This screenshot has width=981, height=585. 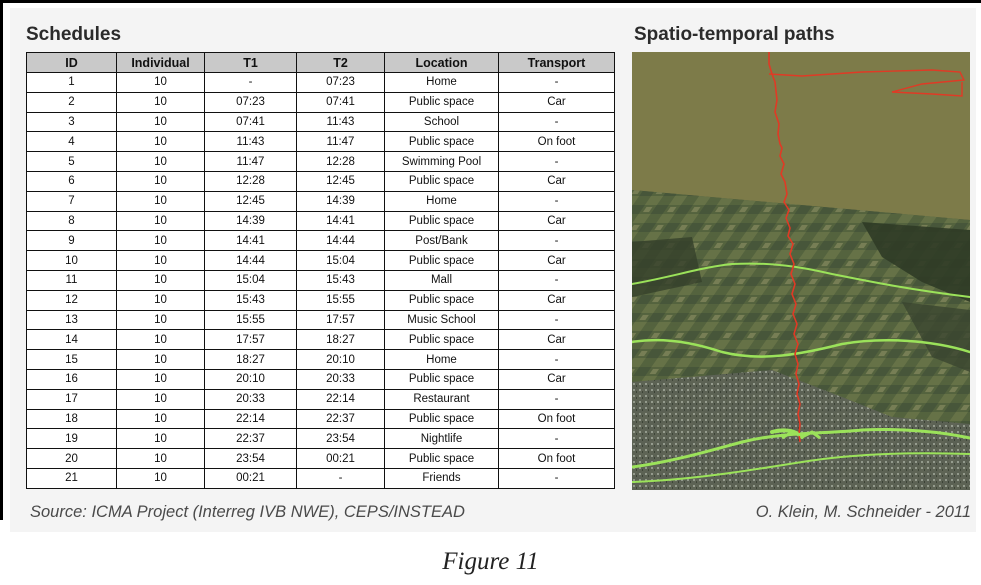 What do you see at coordinates (320, 399) in the screenshot?
I see `table-row: 17 10 20:33 22:14 Restaurant -` at bounding box center [320, 399].